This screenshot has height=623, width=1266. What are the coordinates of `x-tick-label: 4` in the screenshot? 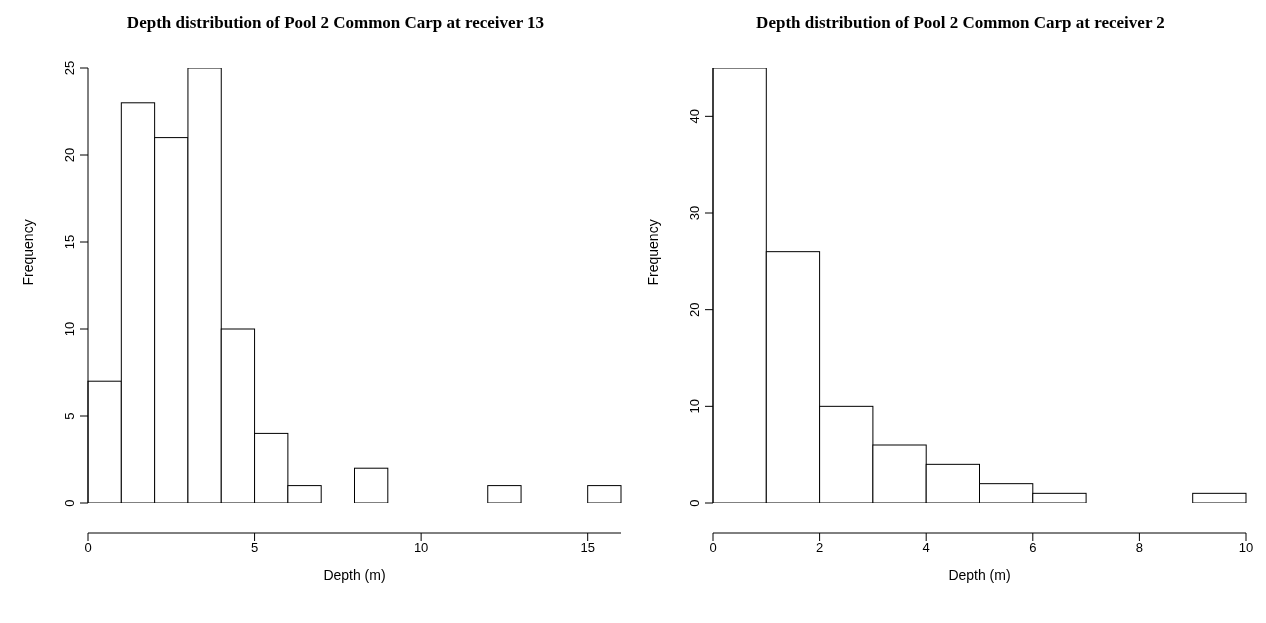 It's located at (926, 548).